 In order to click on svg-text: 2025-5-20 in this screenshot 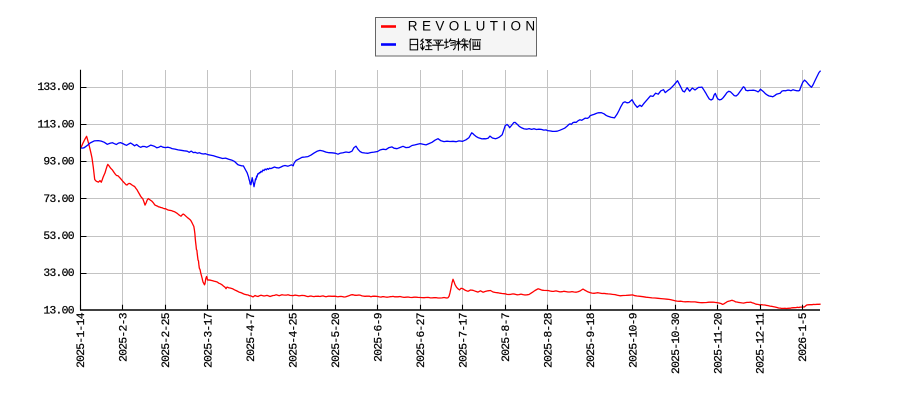, I will do `click(337, 340)`.